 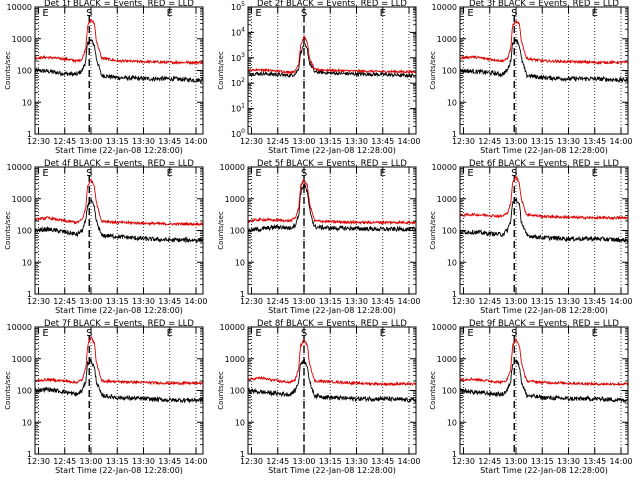 What do you see at coordinates (238, 6) in the screenshot?
I see `y-tick-label: 10⁵` at bounding box center [238, 6].